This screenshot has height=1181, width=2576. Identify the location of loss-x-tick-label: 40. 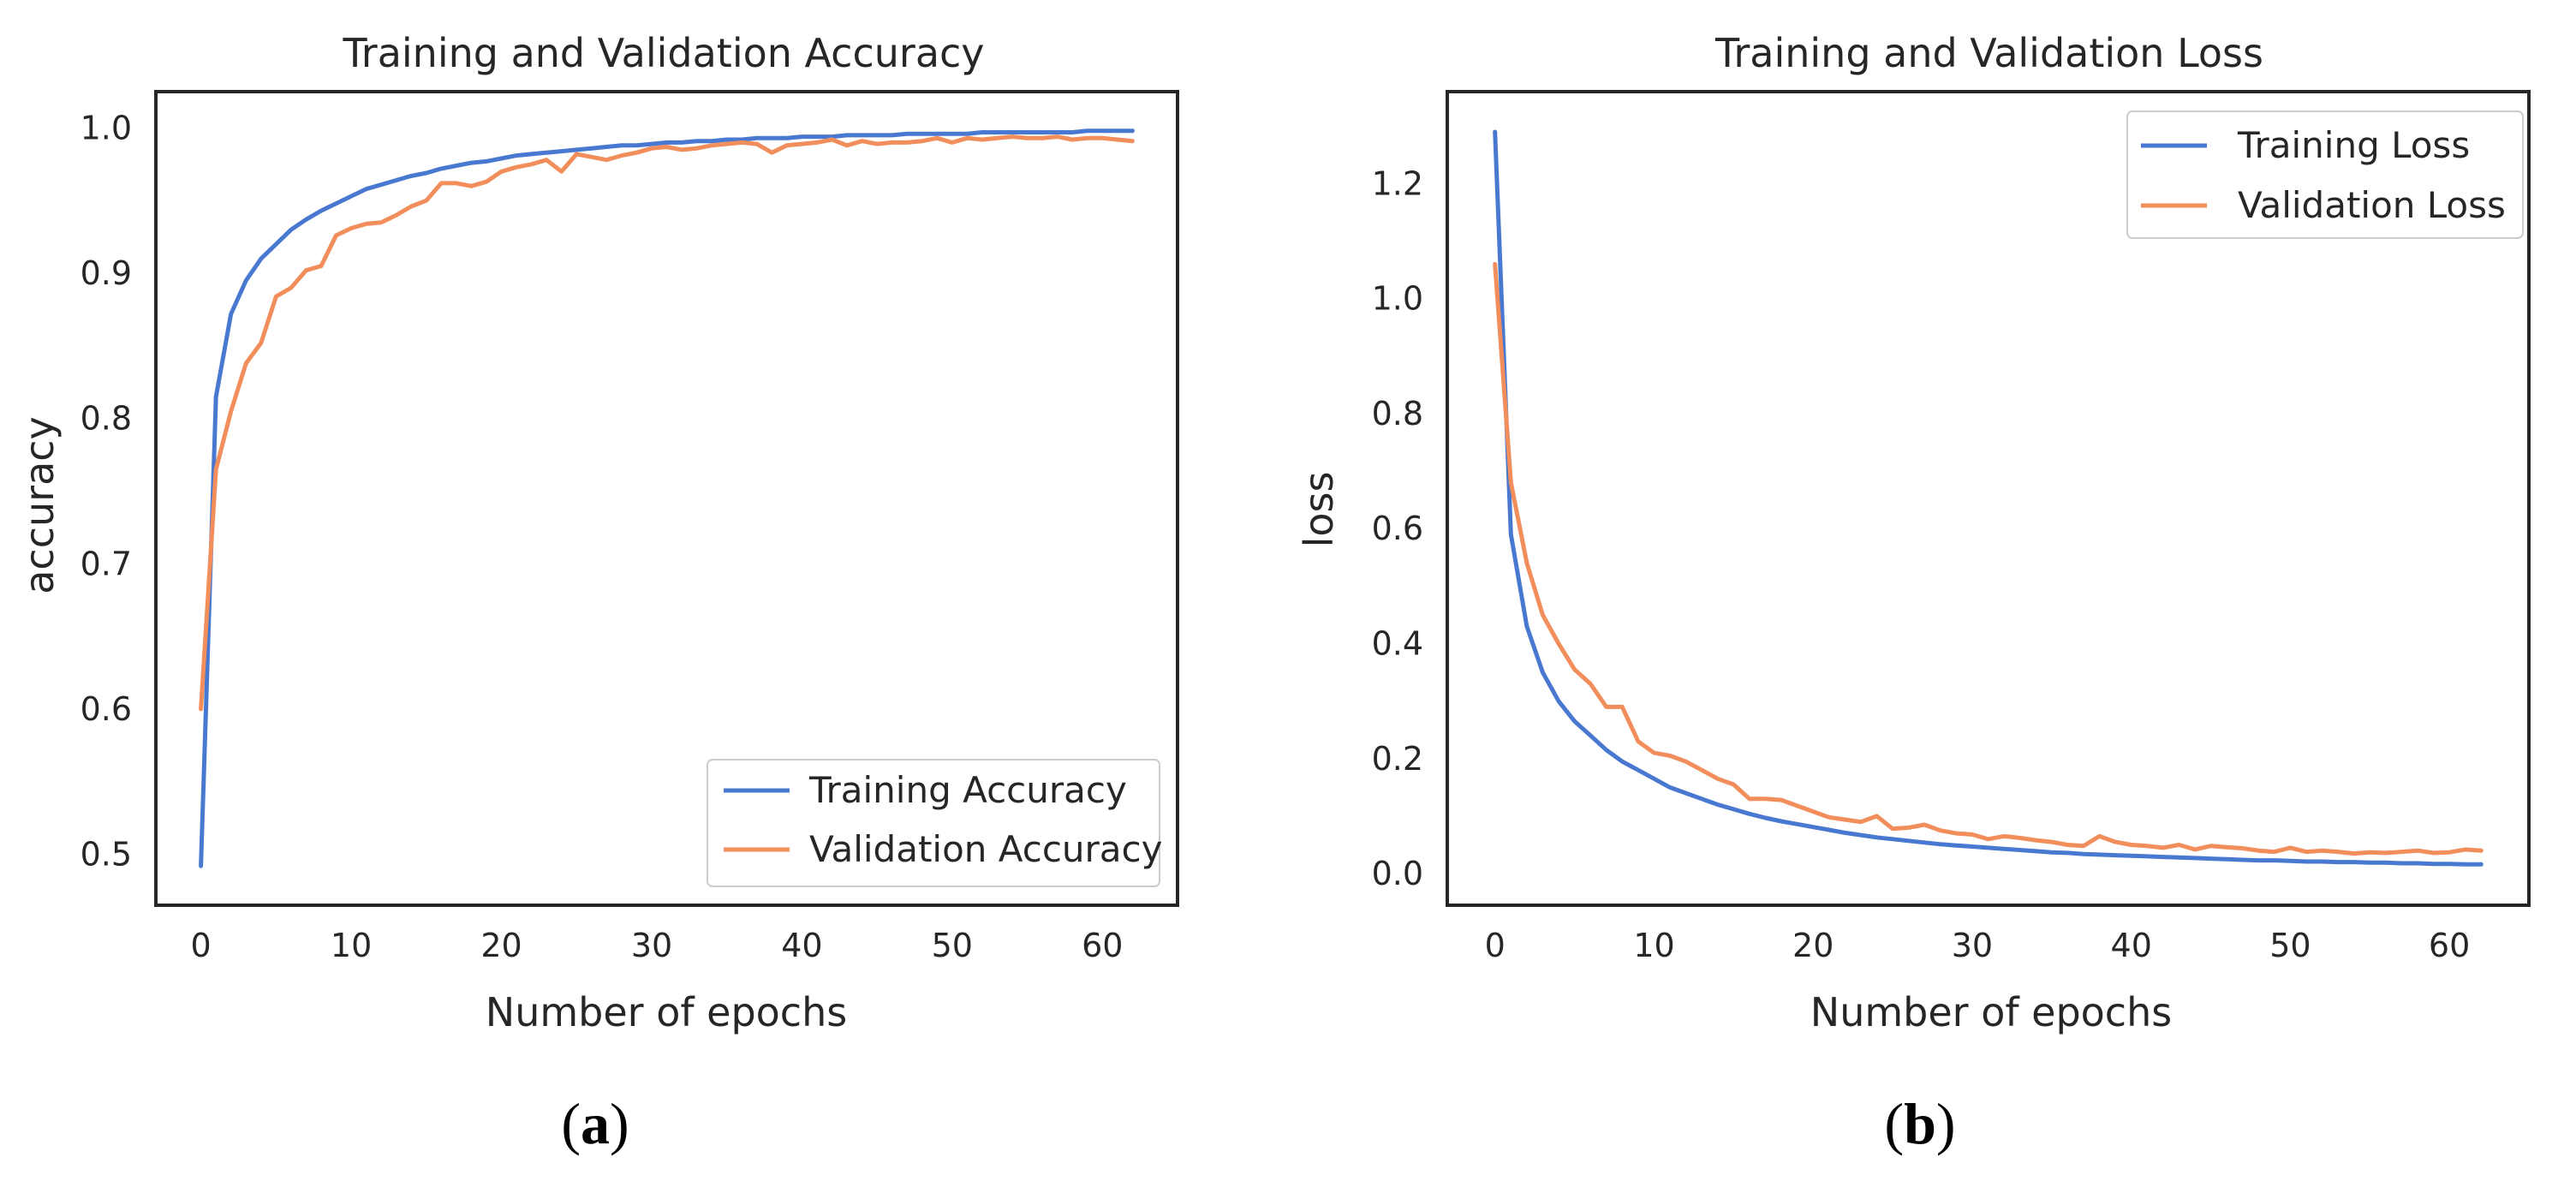
(2131, 945).